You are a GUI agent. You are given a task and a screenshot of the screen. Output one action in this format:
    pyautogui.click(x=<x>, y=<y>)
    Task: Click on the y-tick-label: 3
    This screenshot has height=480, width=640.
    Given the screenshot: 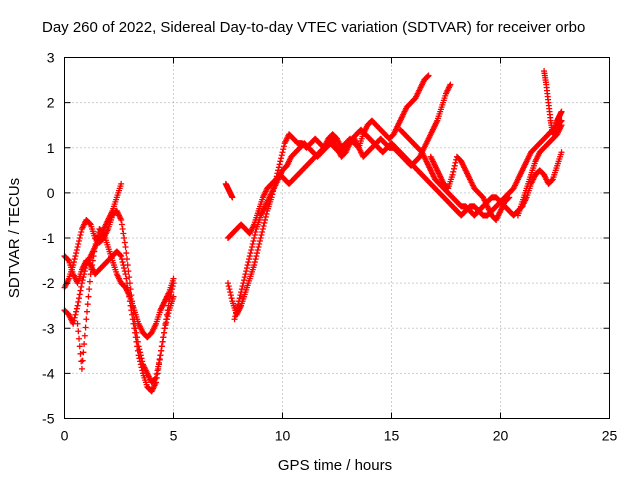 What is the action you would take?
    pyautogui.click(x=51, y=58)
    